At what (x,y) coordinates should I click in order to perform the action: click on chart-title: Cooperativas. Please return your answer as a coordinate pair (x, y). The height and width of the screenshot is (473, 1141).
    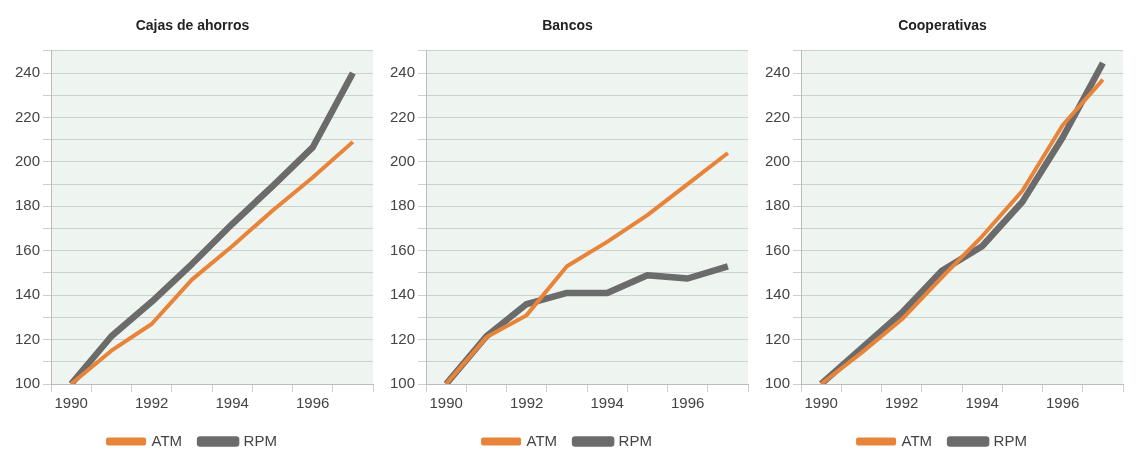
    Looking at the image, I should click on (943, 25).